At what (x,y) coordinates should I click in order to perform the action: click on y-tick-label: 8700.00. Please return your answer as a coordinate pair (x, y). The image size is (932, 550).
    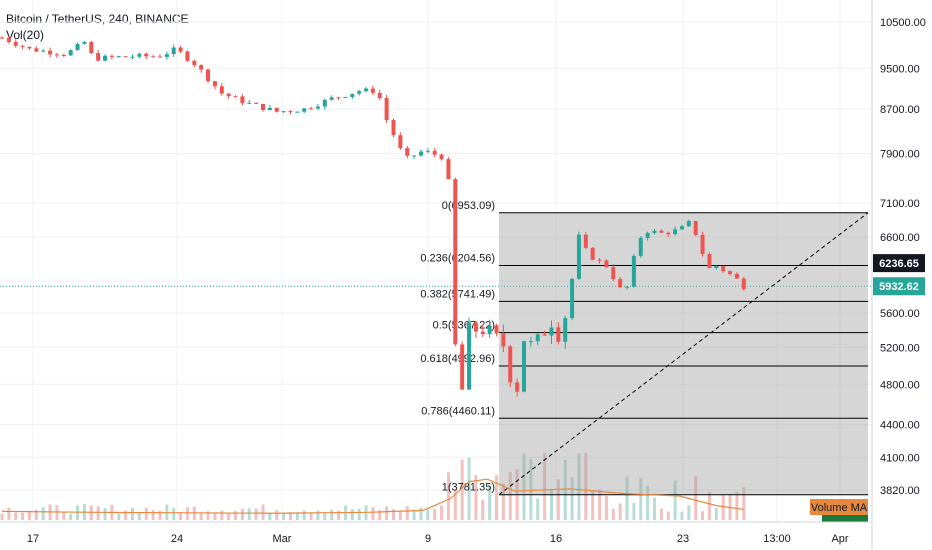
    Looking at the image, I should click on (900, 110).